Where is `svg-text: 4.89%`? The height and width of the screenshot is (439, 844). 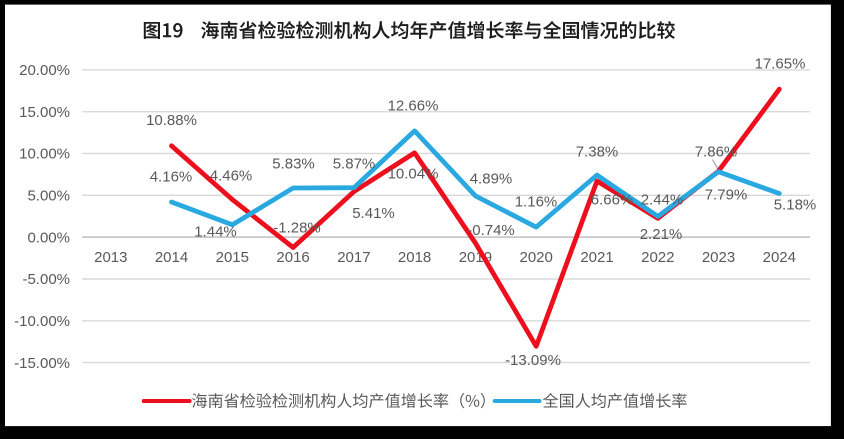 svg-text: 4.89% is located at coordinates (491, 179).